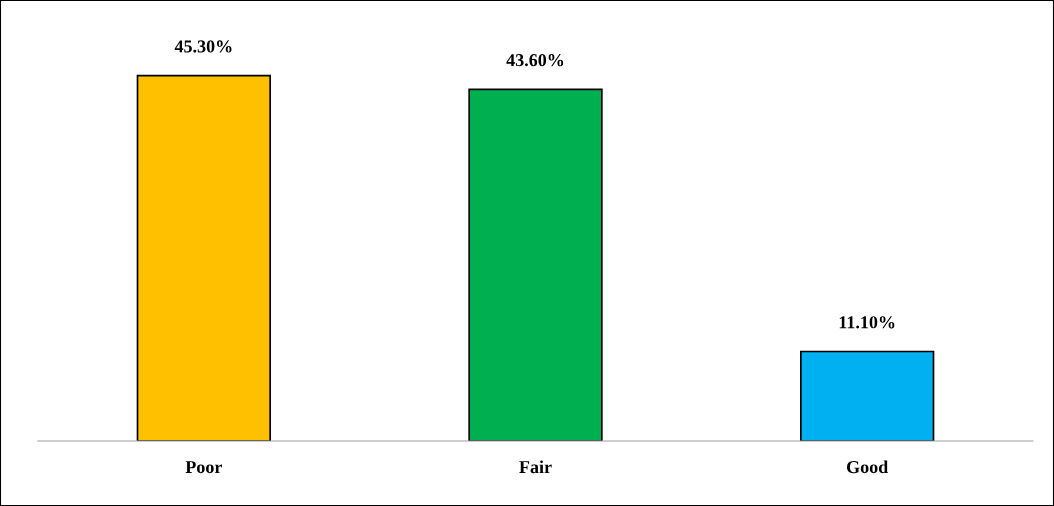 Image resolution: width=1054 pixels, height=506 pixels. Describe the element at coordinates (867, 467) in the screenshot. I see `x-tick-label: Good` at that location.